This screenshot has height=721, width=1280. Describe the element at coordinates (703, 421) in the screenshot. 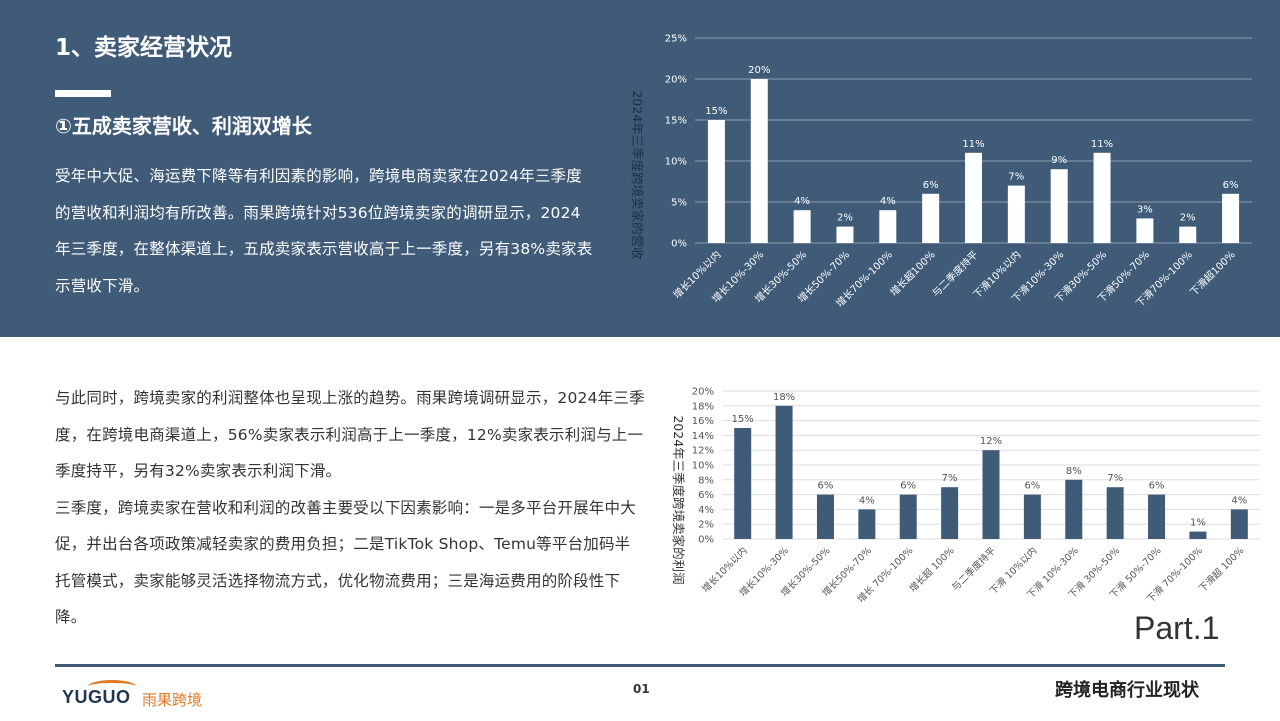

I see `profit-y-tick-label: 16%` at that location.